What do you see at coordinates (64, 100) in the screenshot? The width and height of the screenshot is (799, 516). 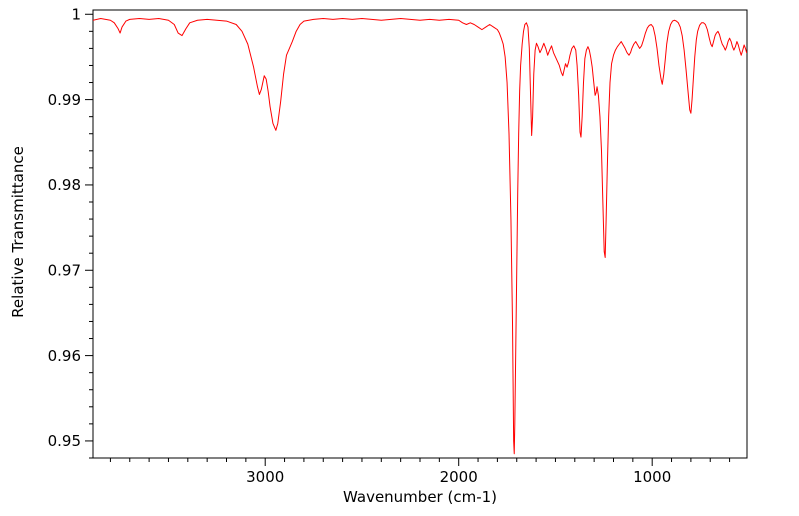 I see `y-tick-label: 0.99` at bounding box center [64, 100].